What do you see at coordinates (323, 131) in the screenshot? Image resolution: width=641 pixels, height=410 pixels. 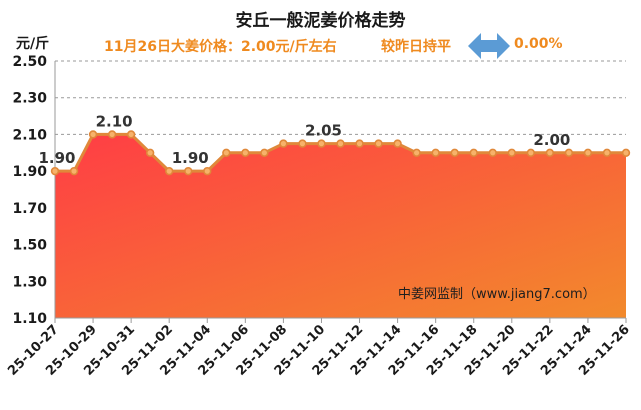 I see `data-label: 2.05` at bounding box center [323, 131].